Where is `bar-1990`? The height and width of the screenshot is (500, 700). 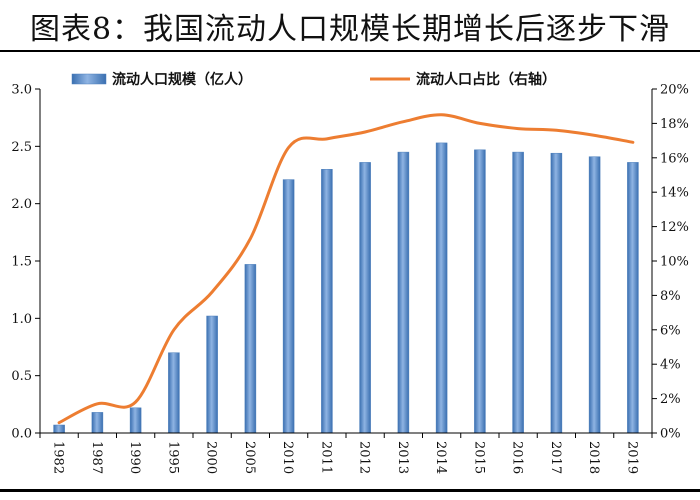
bar-1990 is located at coordinates (135, 420).